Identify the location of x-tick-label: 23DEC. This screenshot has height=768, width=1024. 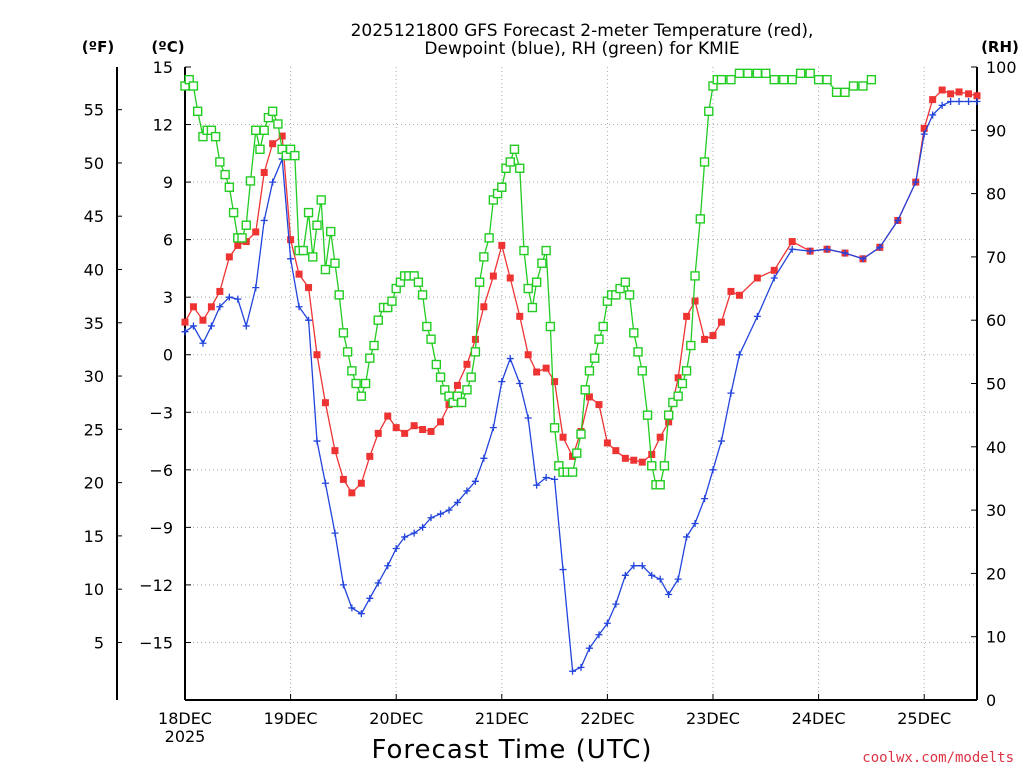
(713, 718).